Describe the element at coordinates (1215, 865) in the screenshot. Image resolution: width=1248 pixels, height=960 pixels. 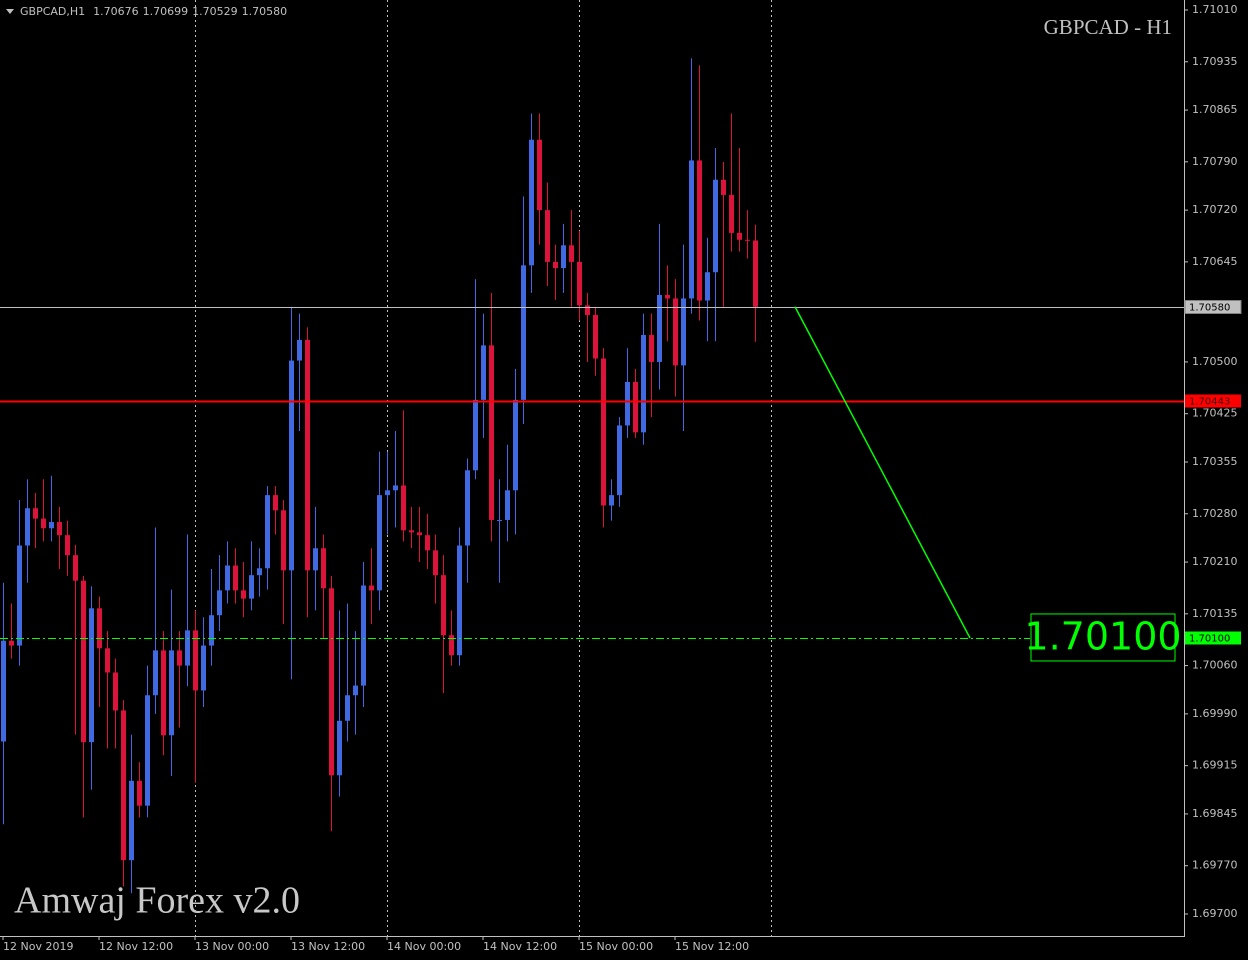
I see `y-tick-label: 1.69770` at that location.